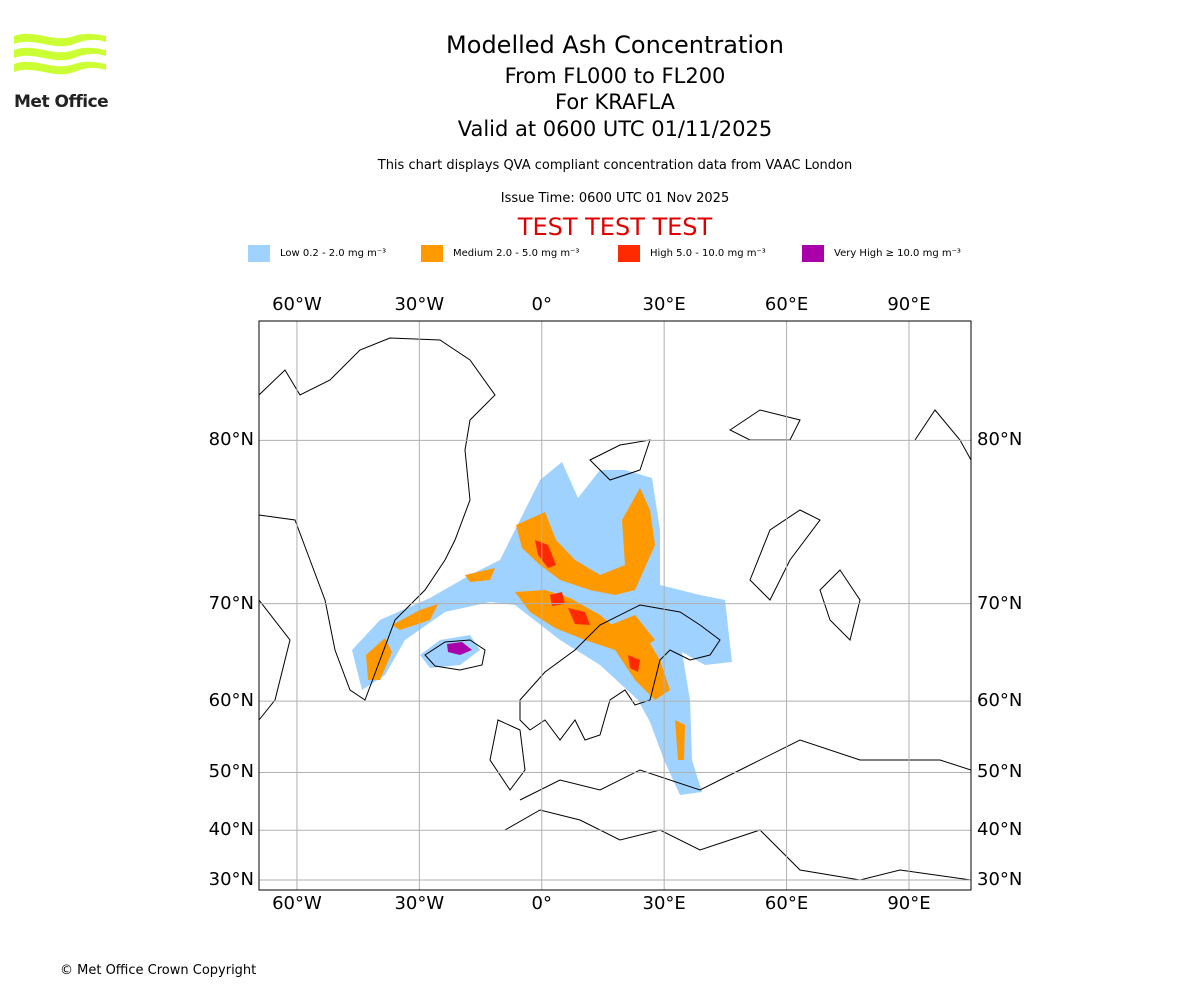  I want to click on lat-tick-label-left: 60°N, so click(231, 701).